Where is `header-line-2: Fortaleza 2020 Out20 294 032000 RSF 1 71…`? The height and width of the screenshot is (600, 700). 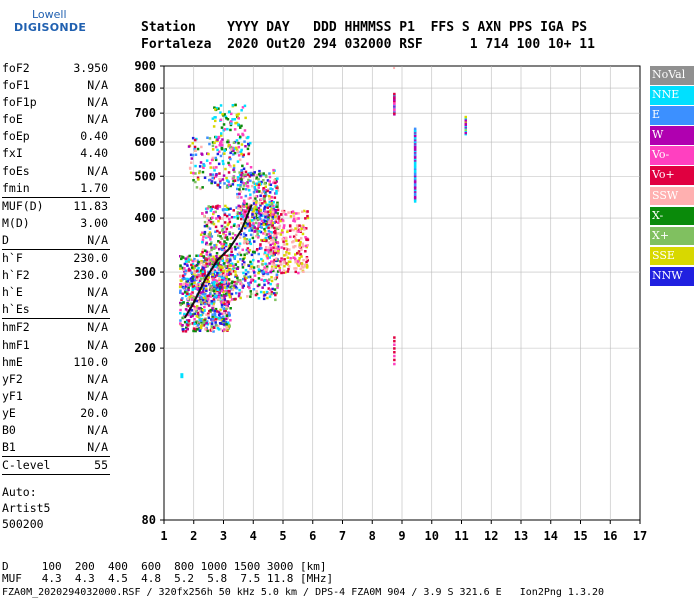
header-line-2: Fortaleza 2020 Out20 294 032000 RSF 1 71… is located at coordinates (368, 44).